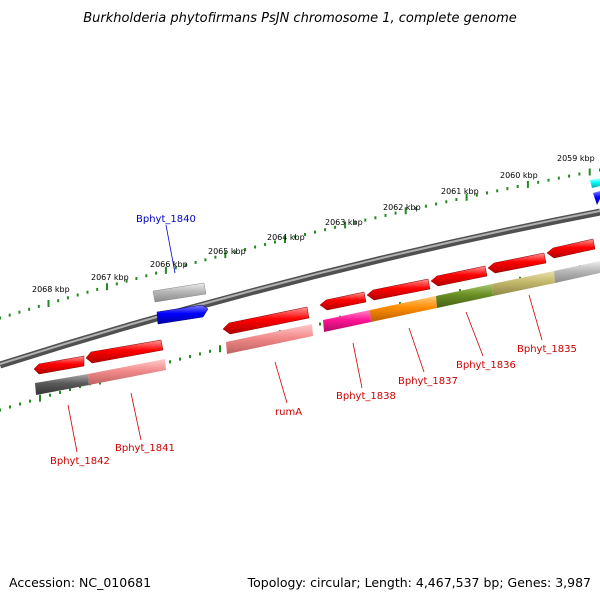  I want to click on kbp-label: 2066 kbp, so click(169, 264).